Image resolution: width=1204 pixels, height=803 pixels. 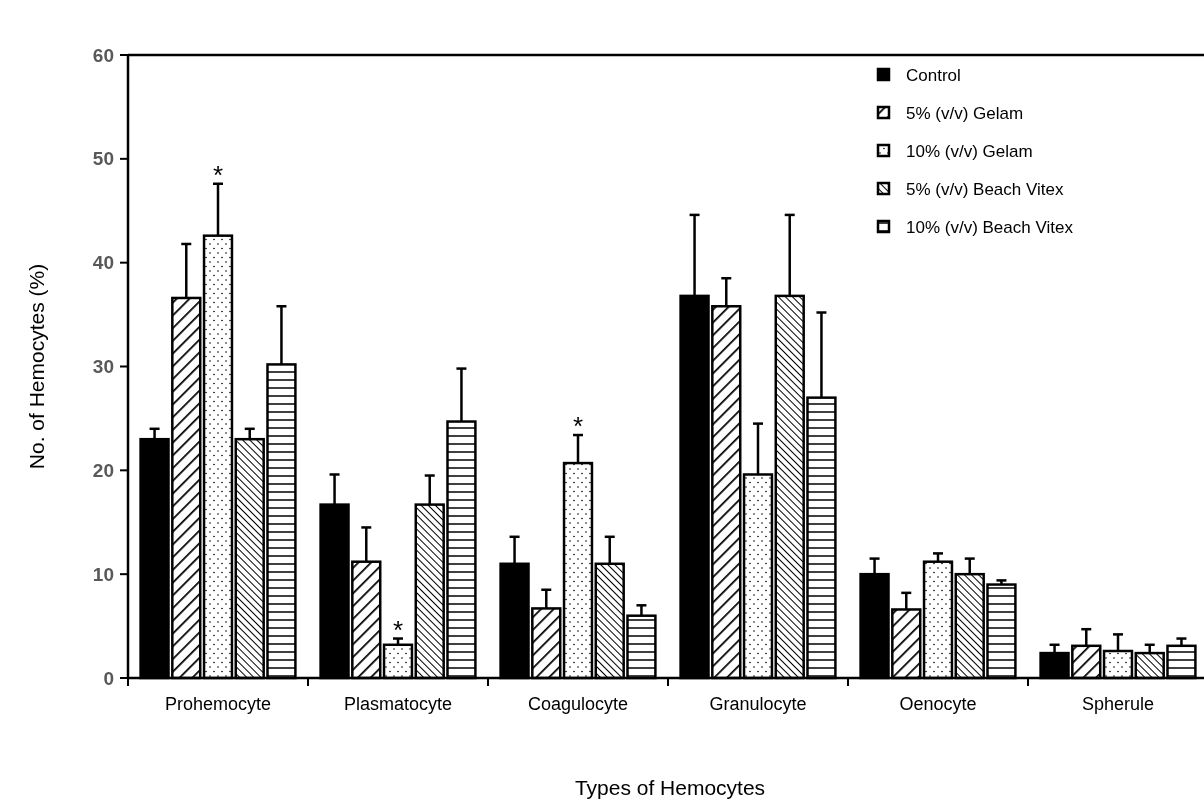 I want to click on y-tick-label: 10, so click(x=103, y=574).